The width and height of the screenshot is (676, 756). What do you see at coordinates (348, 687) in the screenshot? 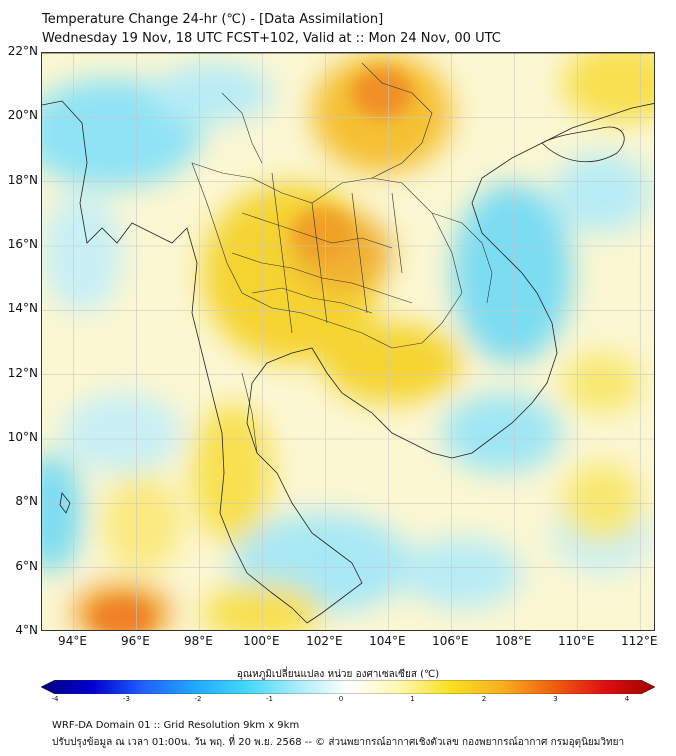
I see `colorbar` at bounding box center [348, 687].